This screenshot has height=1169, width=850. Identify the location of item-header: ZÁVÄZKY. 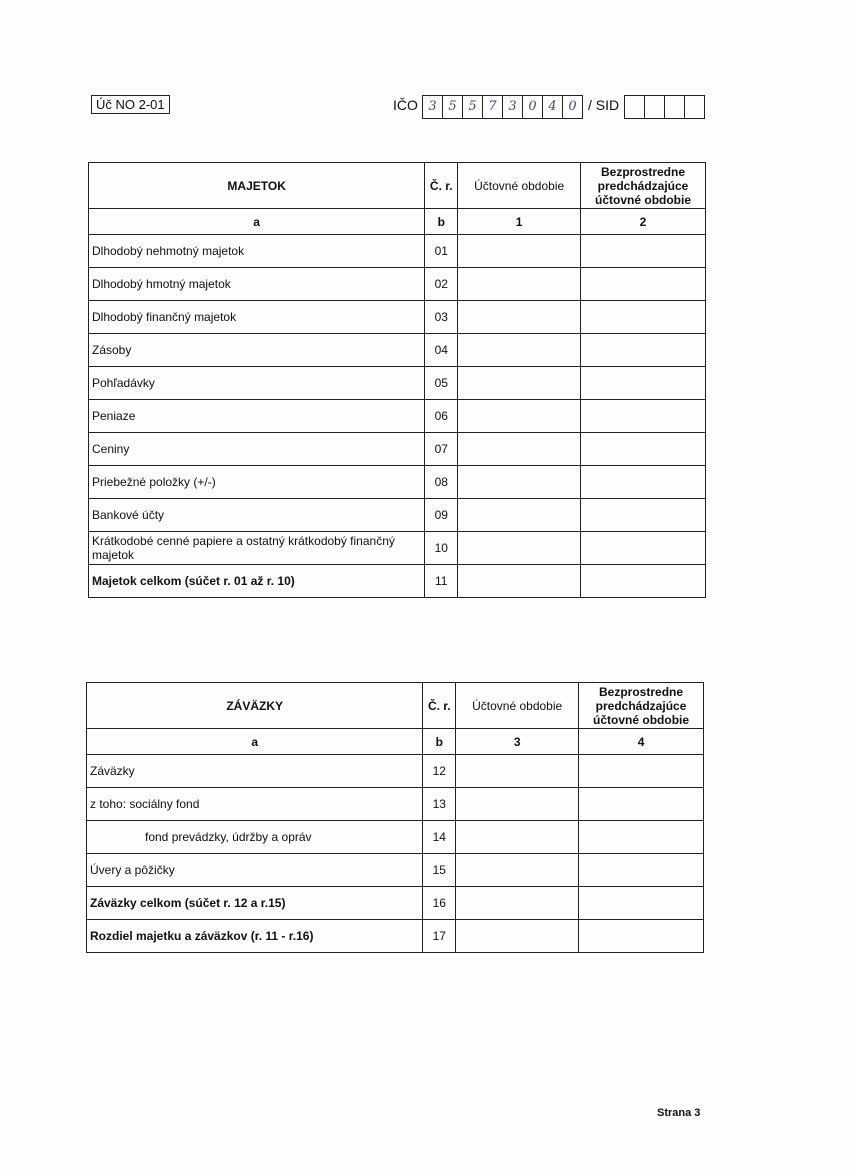
(254, 705).